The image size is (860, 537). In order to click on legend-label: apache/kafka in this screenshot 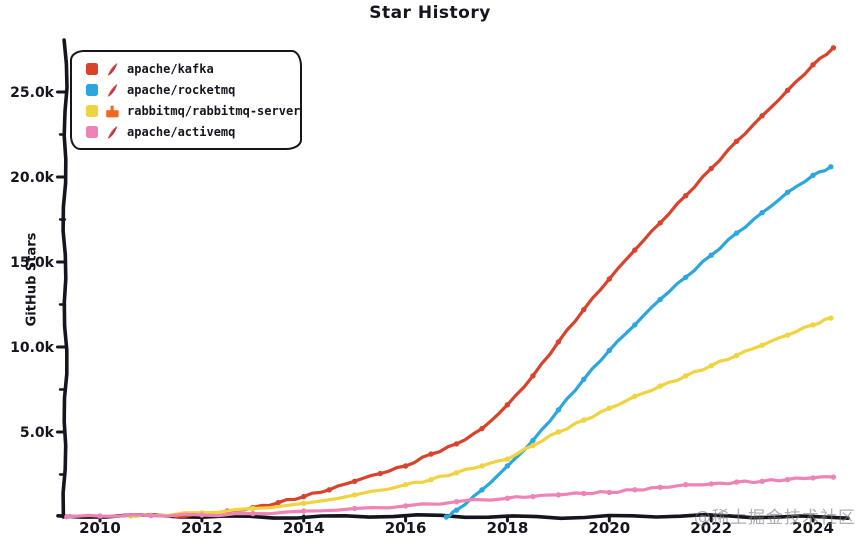, I will do `click(170, 69)`.